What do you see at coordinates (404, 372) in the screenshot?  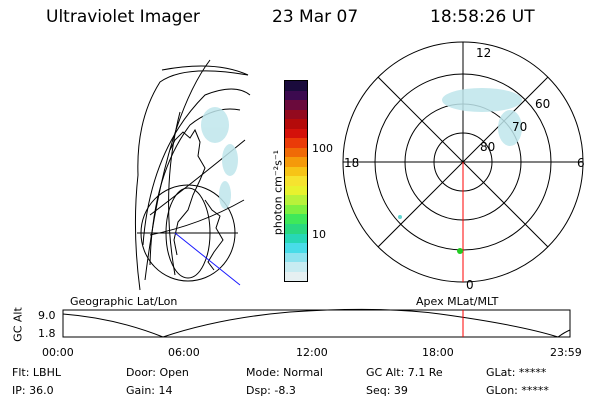 I see `status-gc-alt: GC Alt: 7.1 Re` at bounding box center [404, 372].